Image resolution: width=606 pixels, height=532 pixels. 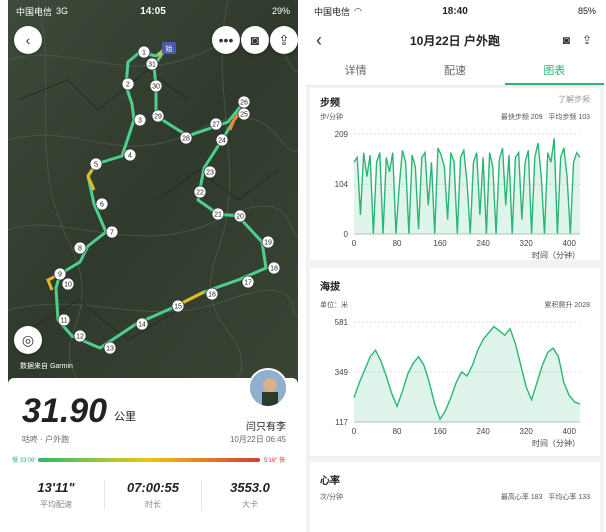 I want to click on section-title: 海拔, so click(x=330, y=287).